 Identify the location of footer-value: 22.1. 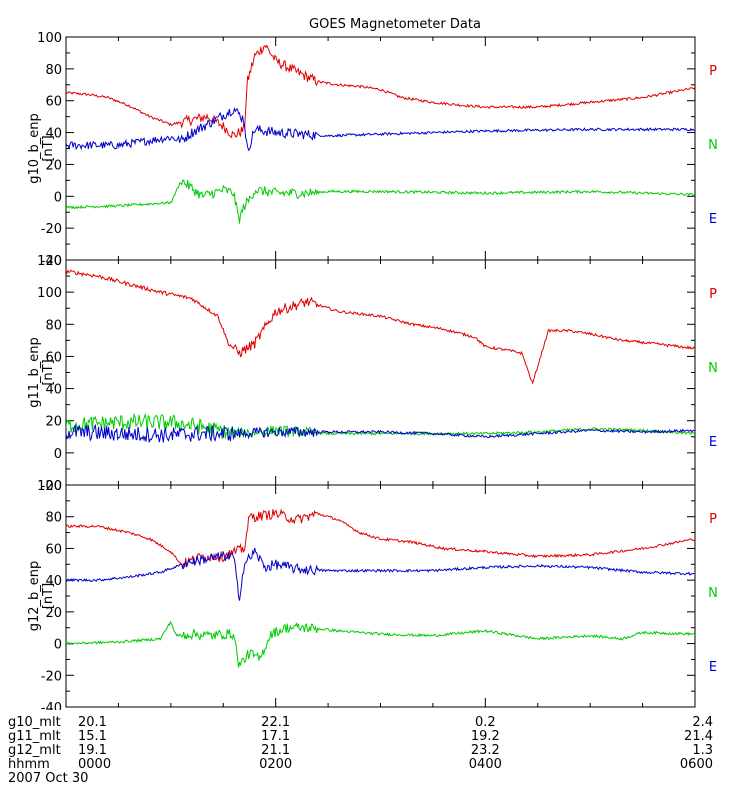
(276, 722).